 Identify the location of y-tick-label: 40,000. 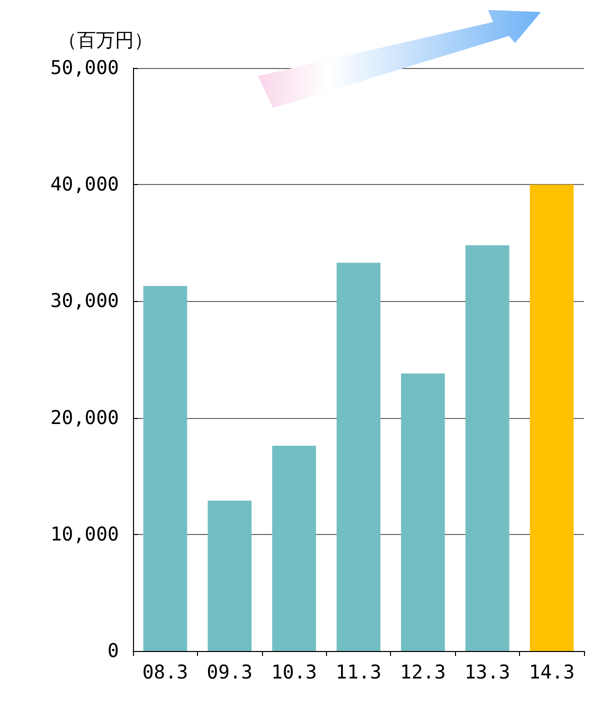
(84, 185).